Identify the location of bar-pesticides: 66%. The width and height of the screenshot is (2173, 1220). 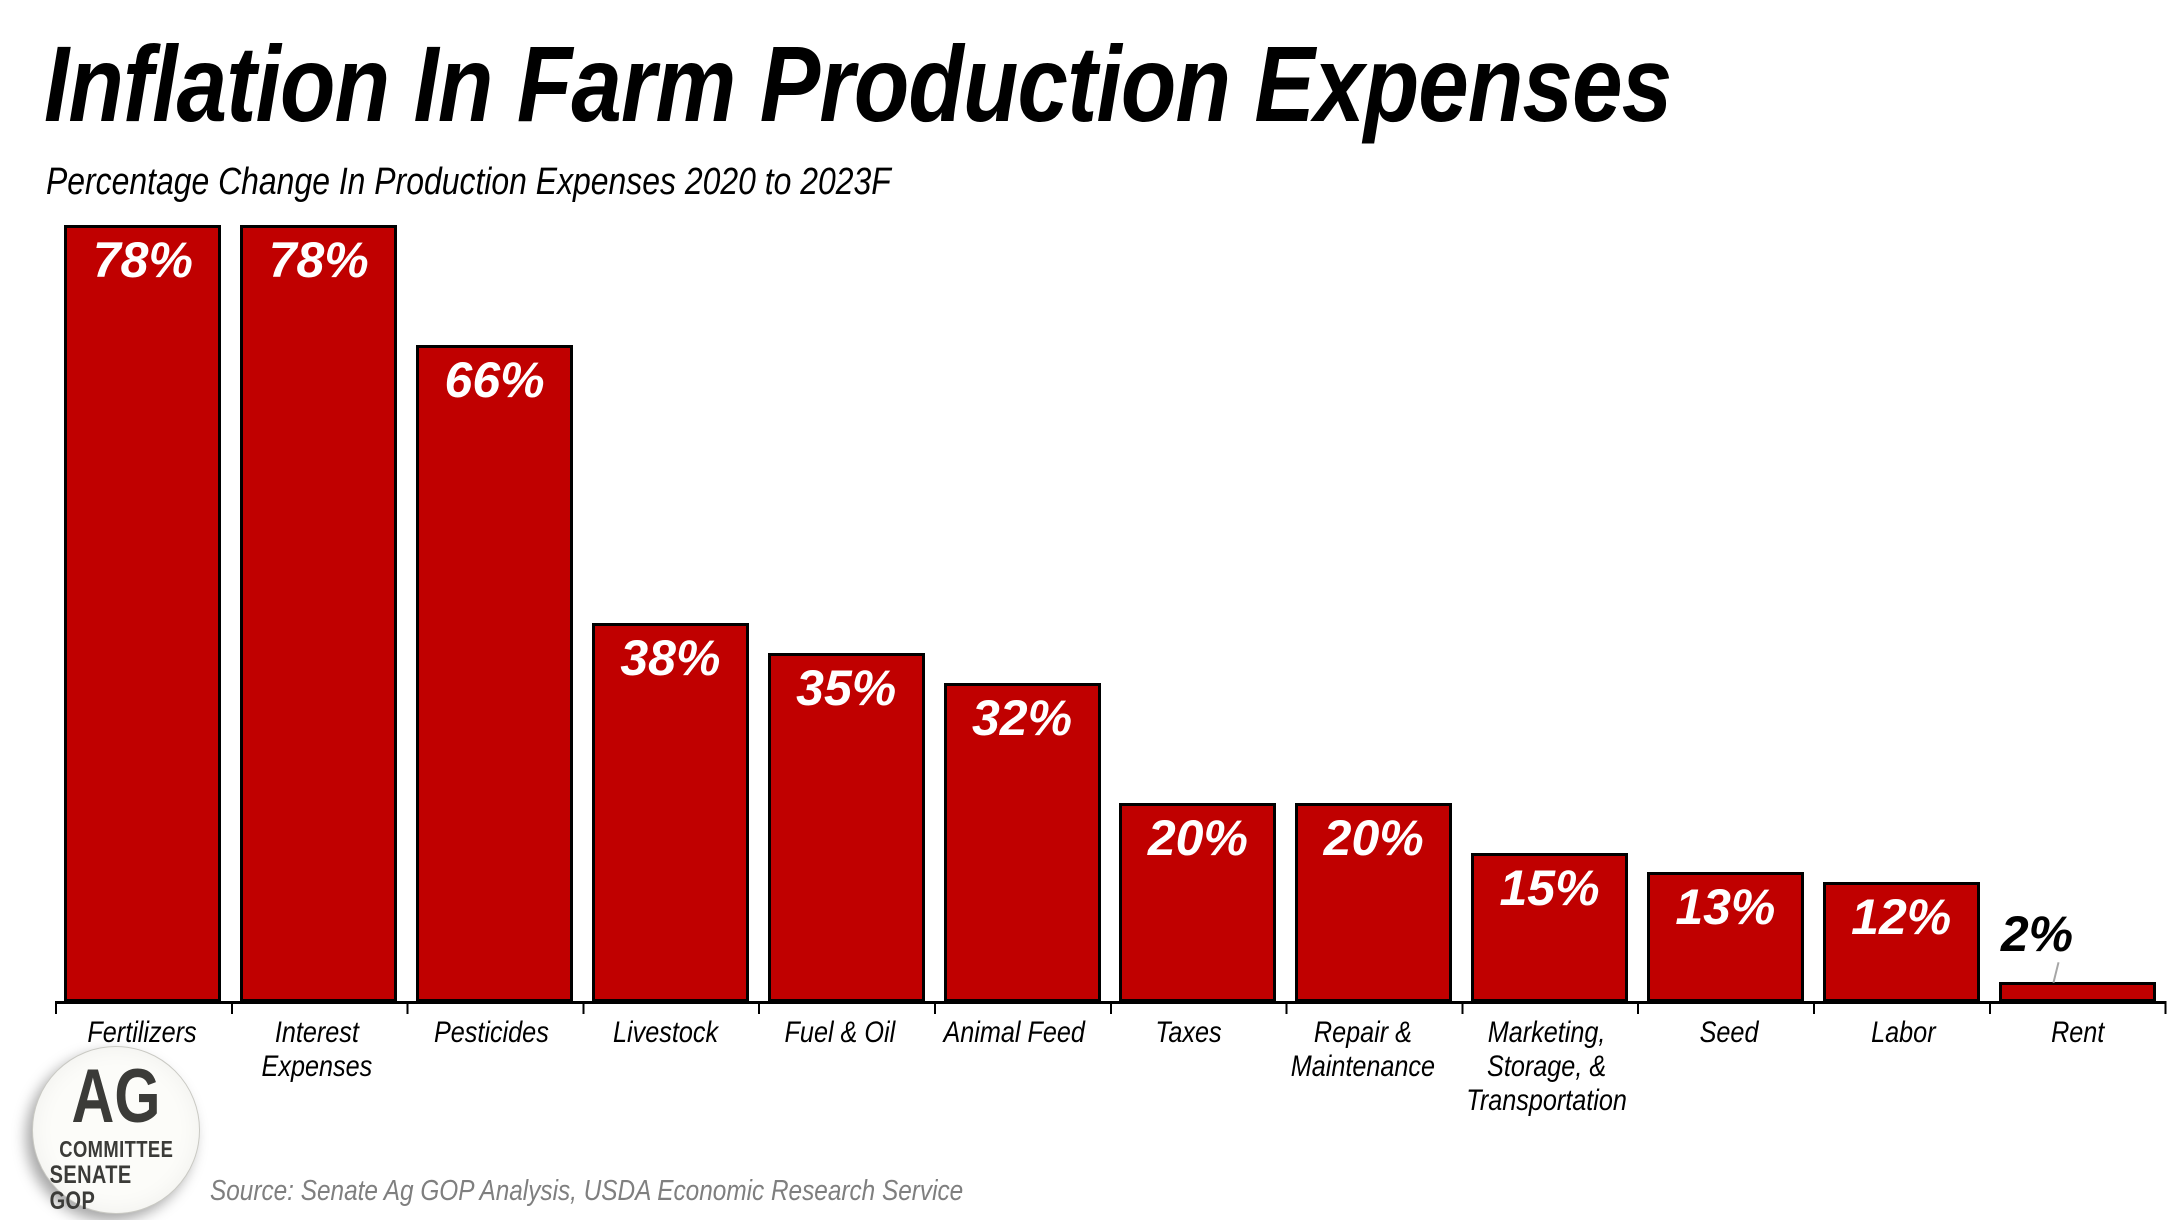
(495, 673).